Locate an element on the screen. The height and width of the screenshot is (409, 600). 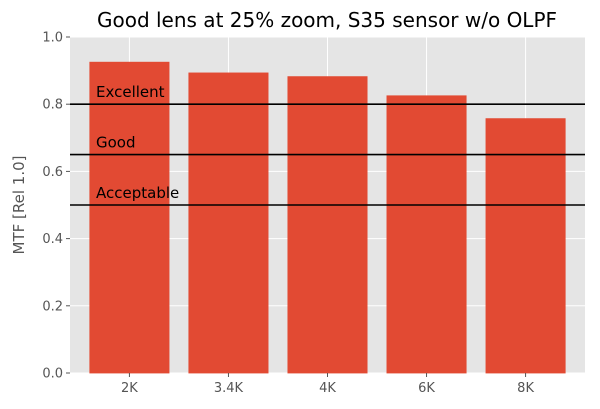
x-tick-label: 8K is located at coordinates (525, 388).